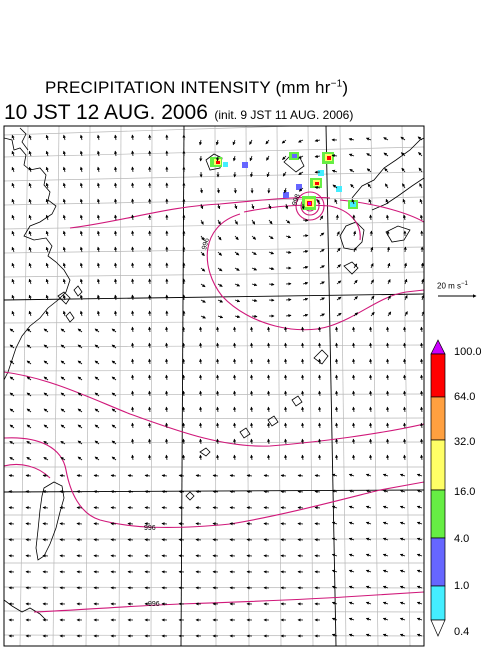 This screenshot has height=650, width=500. I want to click on colorbar-label: 0.4, so click(462, 632).